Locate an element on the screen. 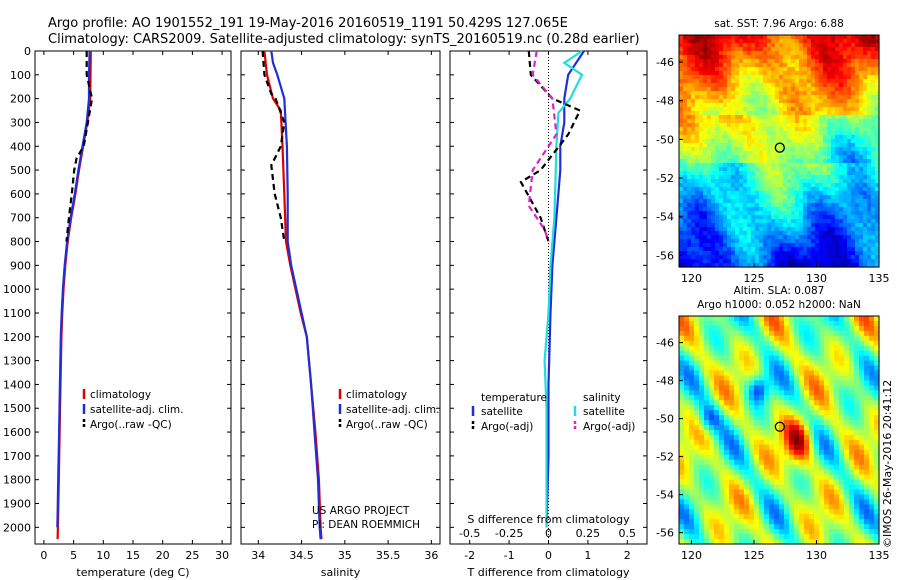 Image resolution: width=900 pixels, height=580 pixels. y-tick-label: 1800 is located at coordinates (17, 480).